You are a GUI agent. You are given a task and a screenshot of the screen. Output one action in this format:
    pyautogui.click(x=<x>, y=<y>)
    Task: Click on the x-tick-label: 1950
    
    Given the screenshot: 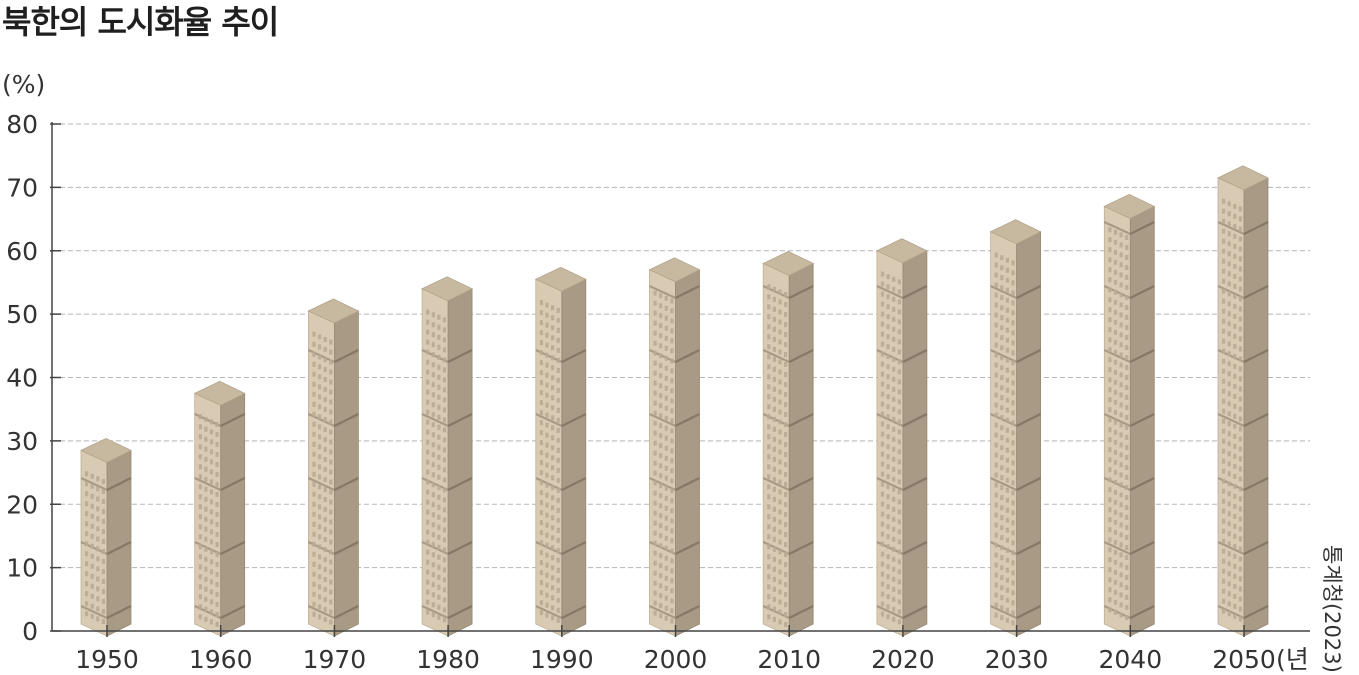 What is the action you would take?
    pyautogui.click(x=107, y=659)
    